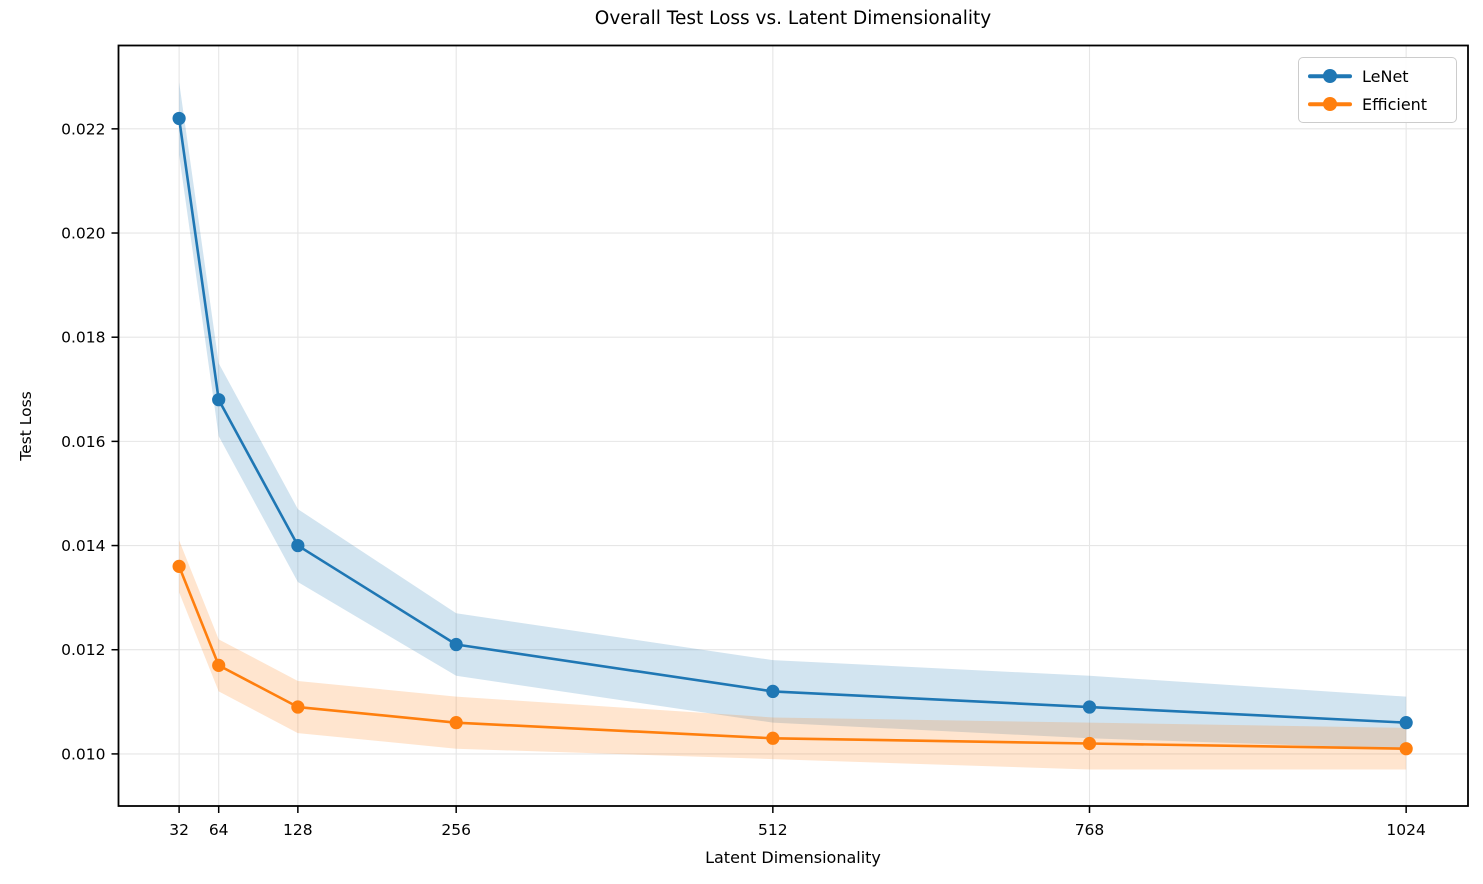 The width and height of the screenshot is (1483, 884). I want to click on legend-item-lenet: LeNet, so click(1377, 76).